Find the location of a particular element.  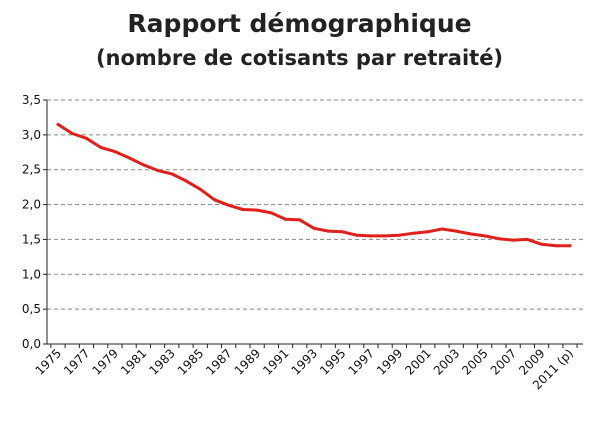

x-tick-label: 1997 is located at coordinates (361, 361).